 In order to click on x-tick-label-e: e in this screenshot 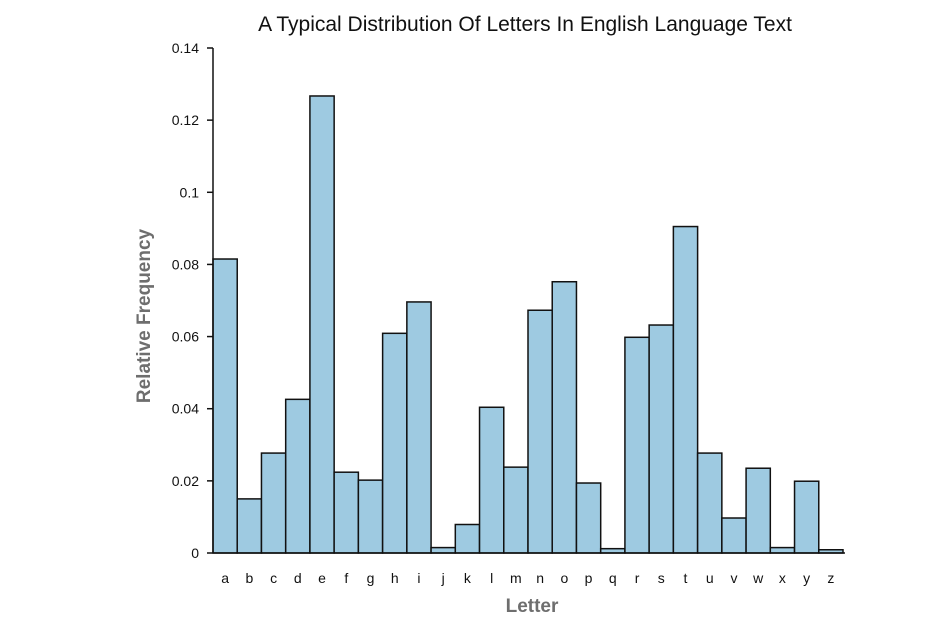, I will do `click(322, 578)`.